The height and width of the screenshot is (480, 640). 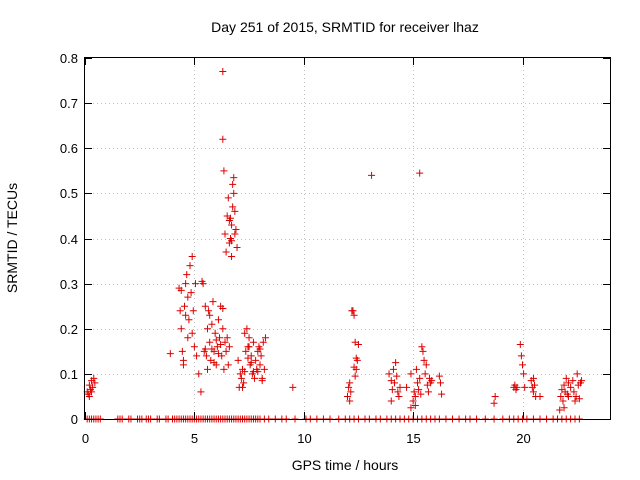 I want to click on y-tick-label: 0.5, so click(x=69, y=193).